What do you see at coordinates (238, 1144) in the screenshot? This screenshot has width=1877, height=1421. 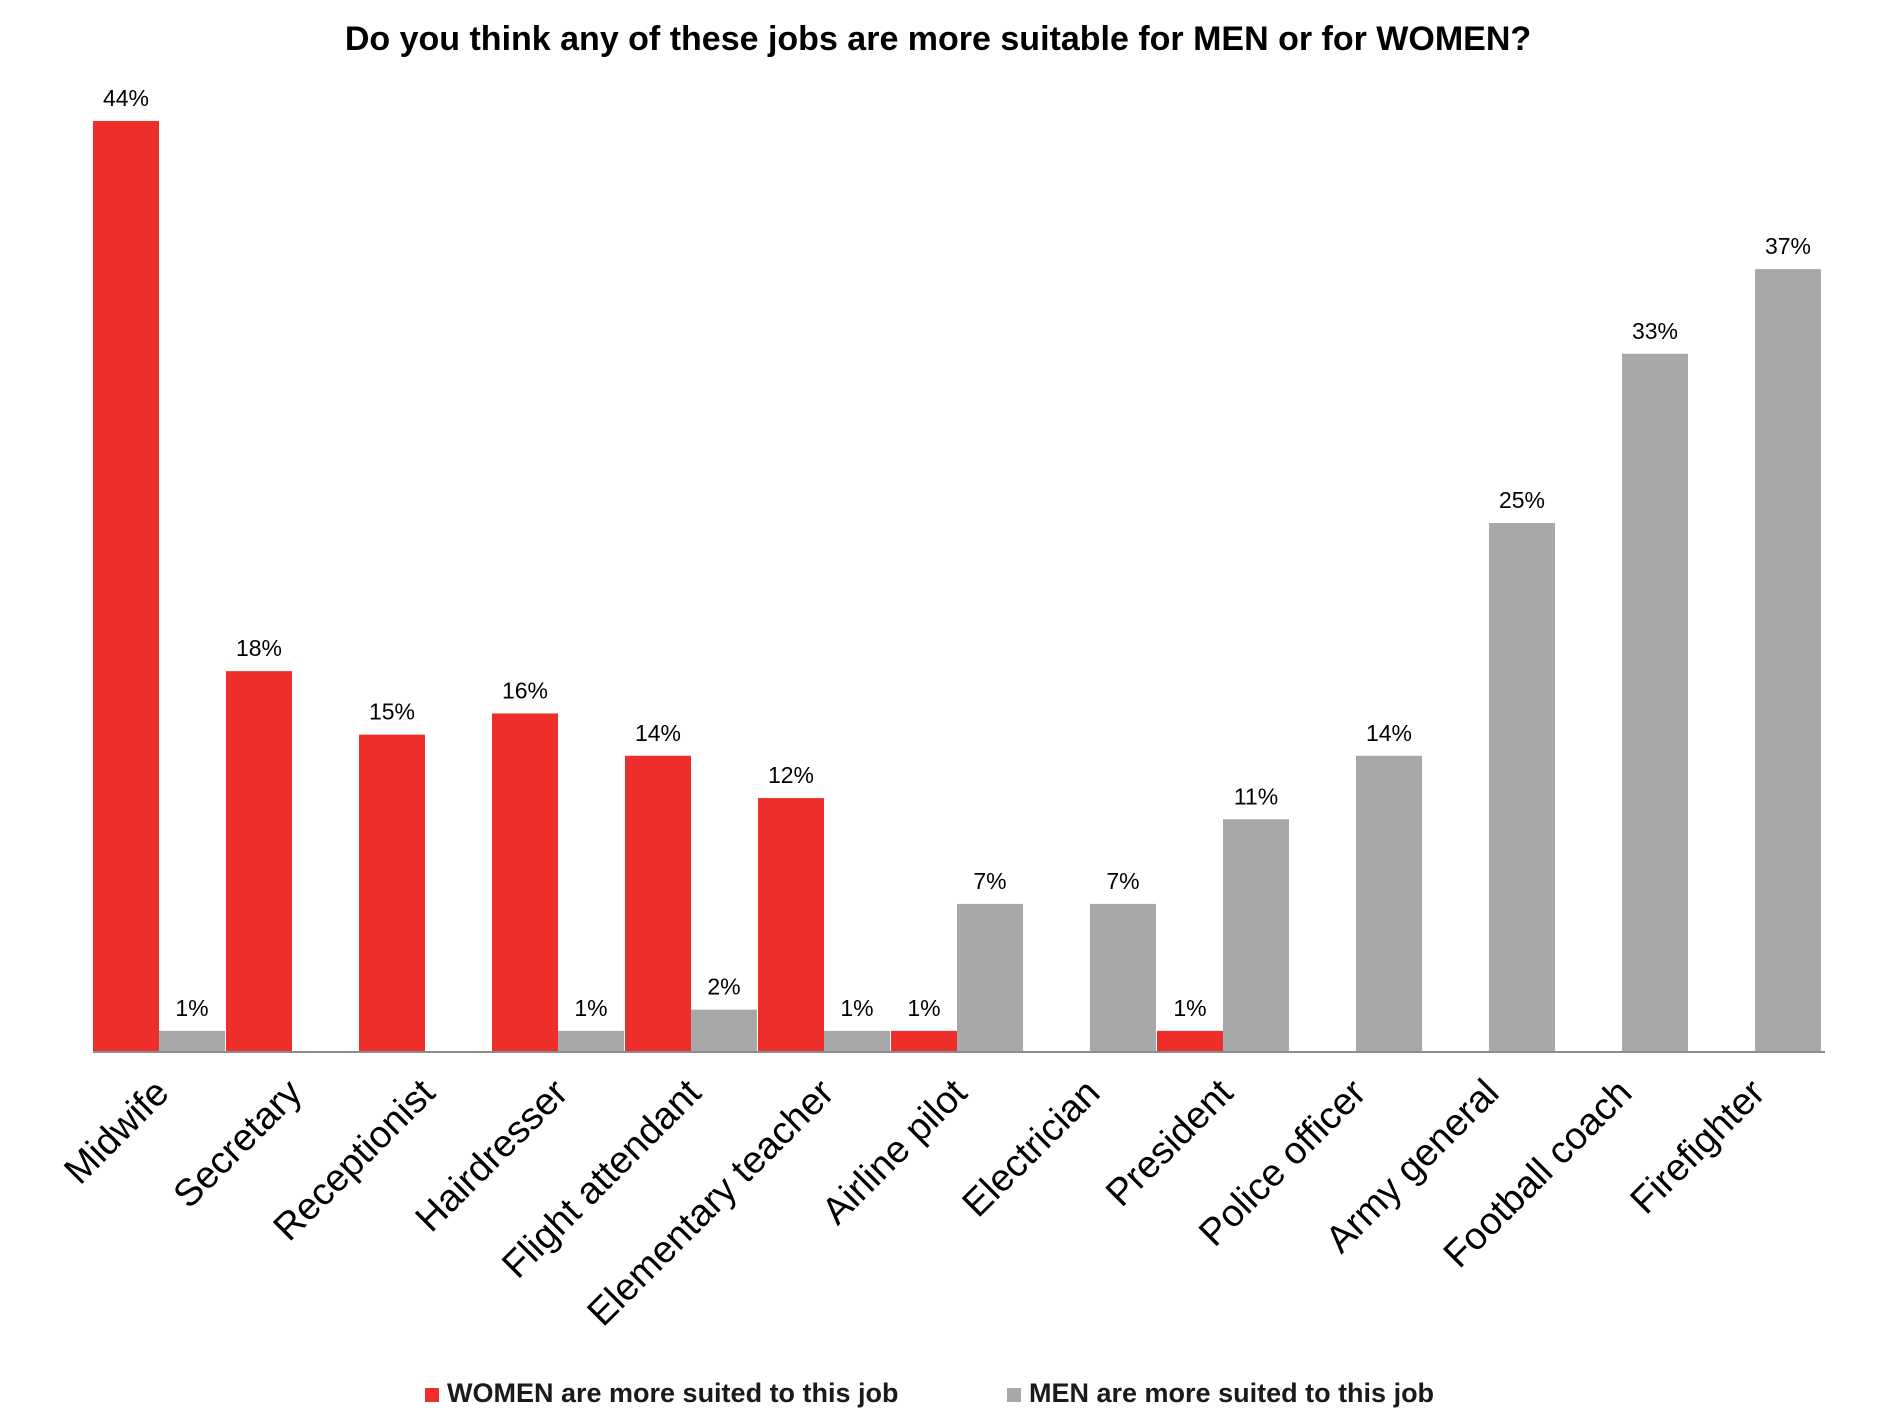 I see `x-tick-label: Secretary` at bounding box center [238, 1144].